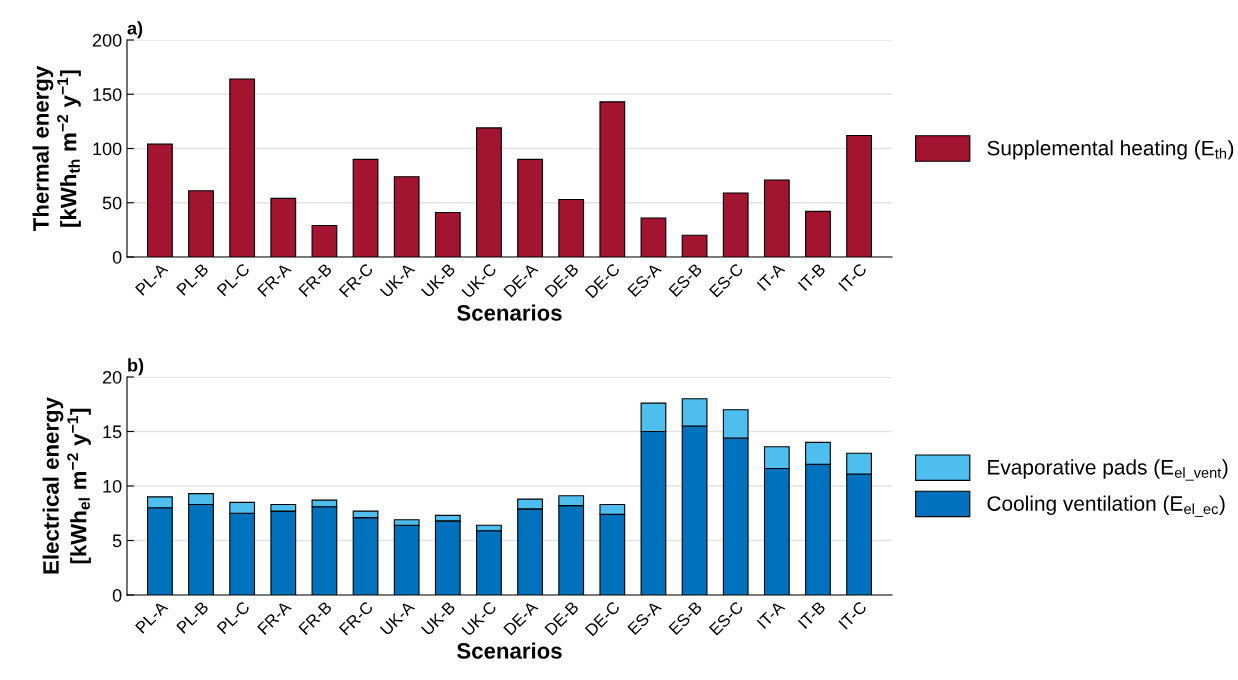  Describe the element at coordinates (135, 30) in the screenshot. I see `chart-title: a)` at that location.